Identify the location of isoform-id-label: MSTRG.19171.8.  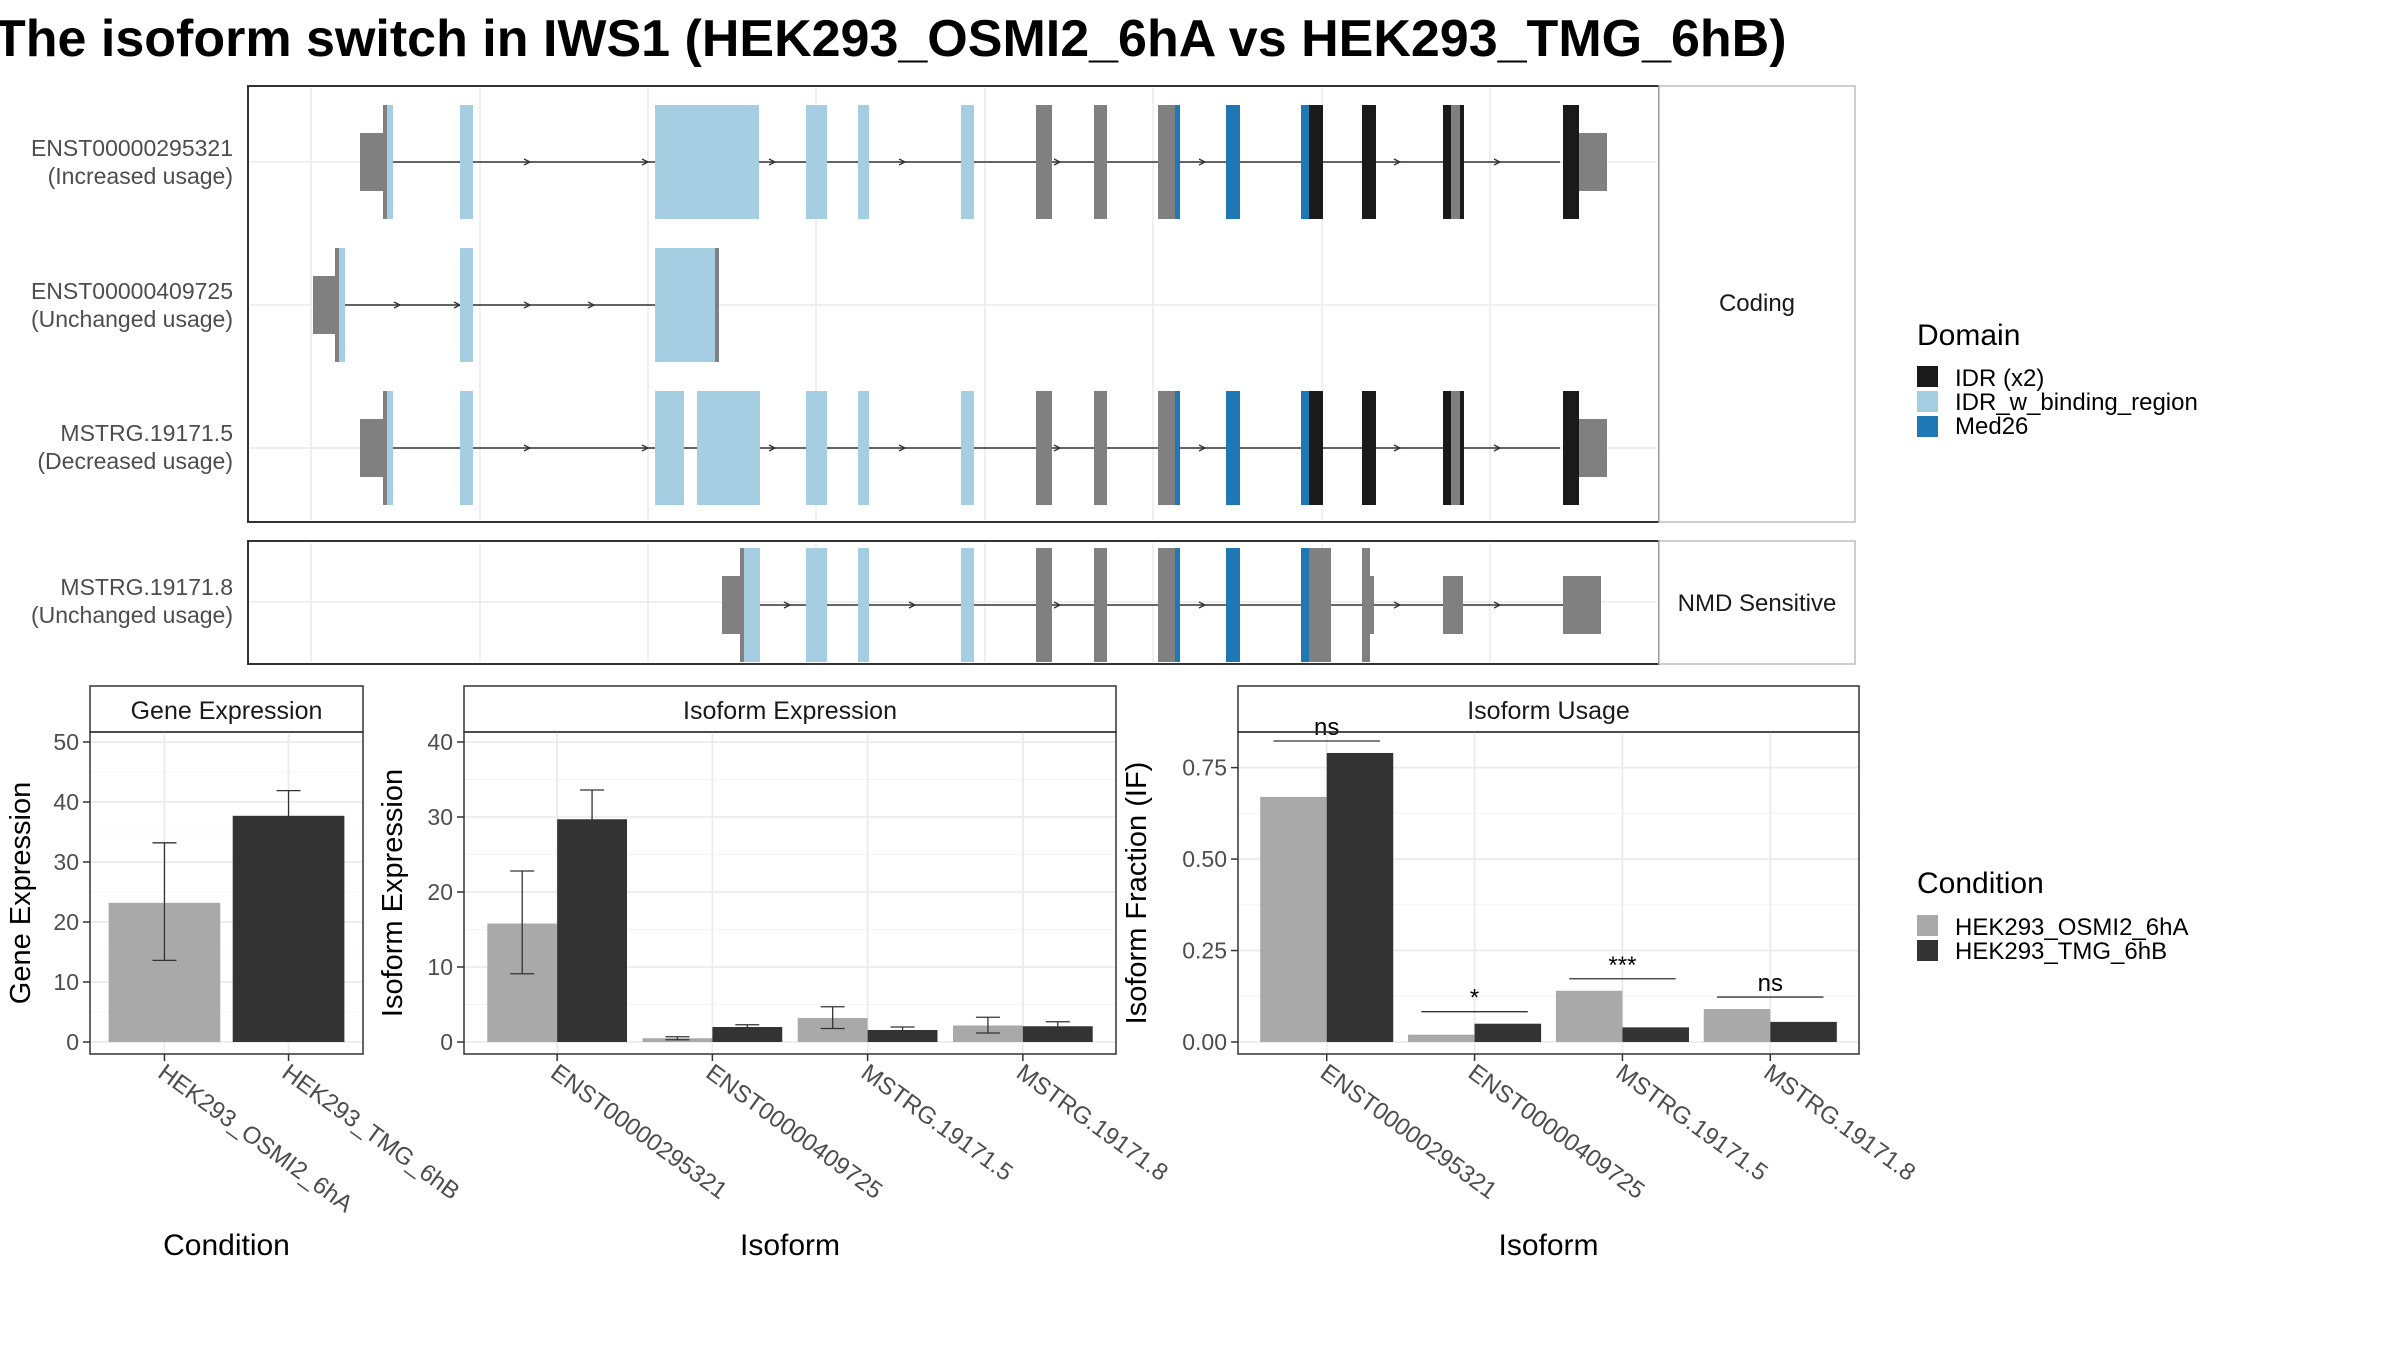
(146, 587).